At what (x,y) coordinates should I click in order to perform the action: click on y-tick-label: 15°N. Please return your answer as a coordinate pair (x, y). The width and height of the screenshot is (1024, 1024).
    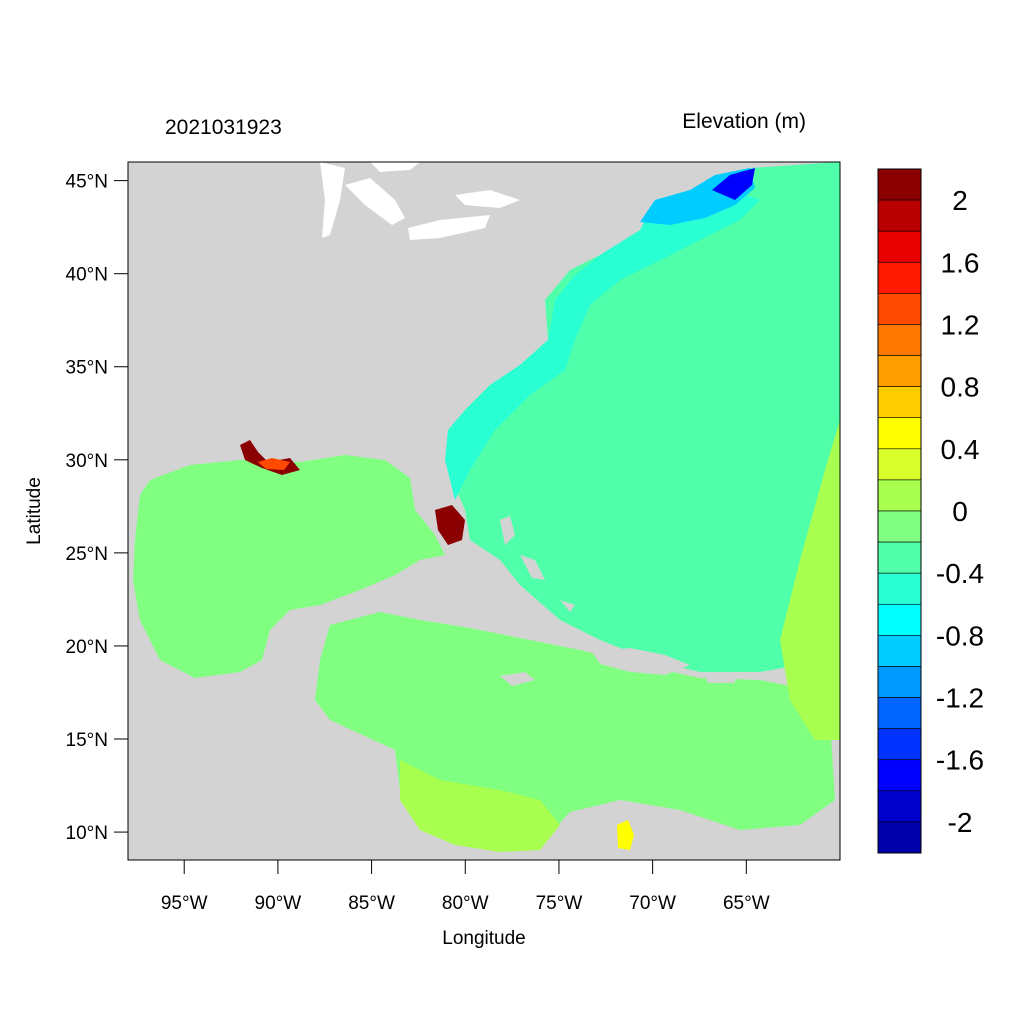
    Looking at the image, I should click on (87, 740).